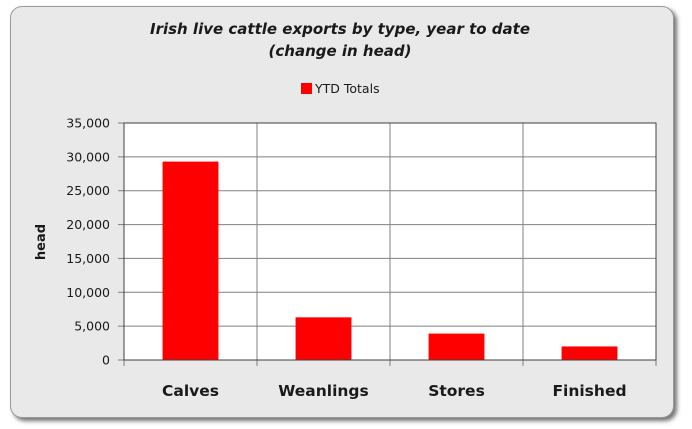 This screenshot has width=692, height=429. What do you see at coordinates (190, 391) in the screenshot?
I see `x-tick-label: Calves` at bounding box center [190, 391].